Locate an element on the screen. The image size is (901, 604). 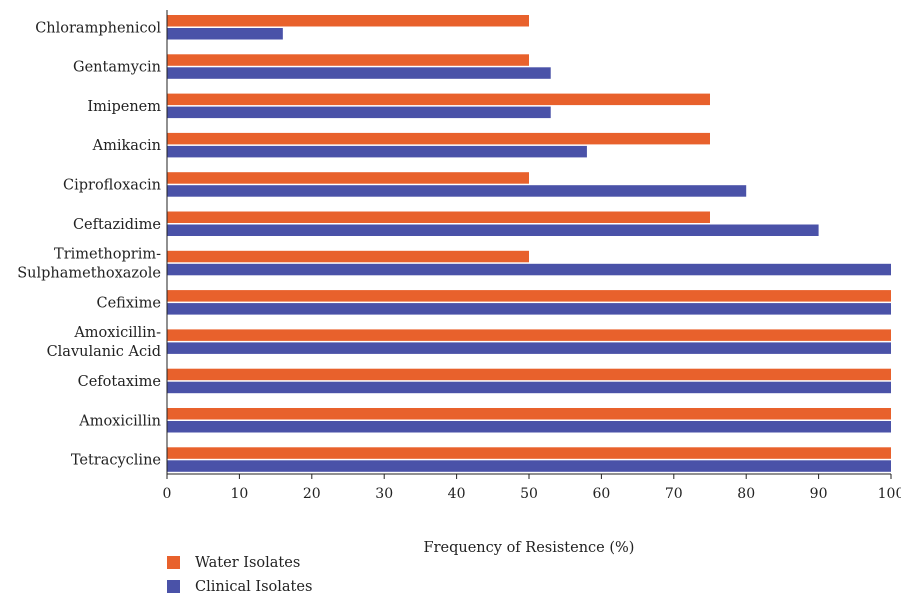
category-label-3: Amikacin is located at coordinates (126, 146).